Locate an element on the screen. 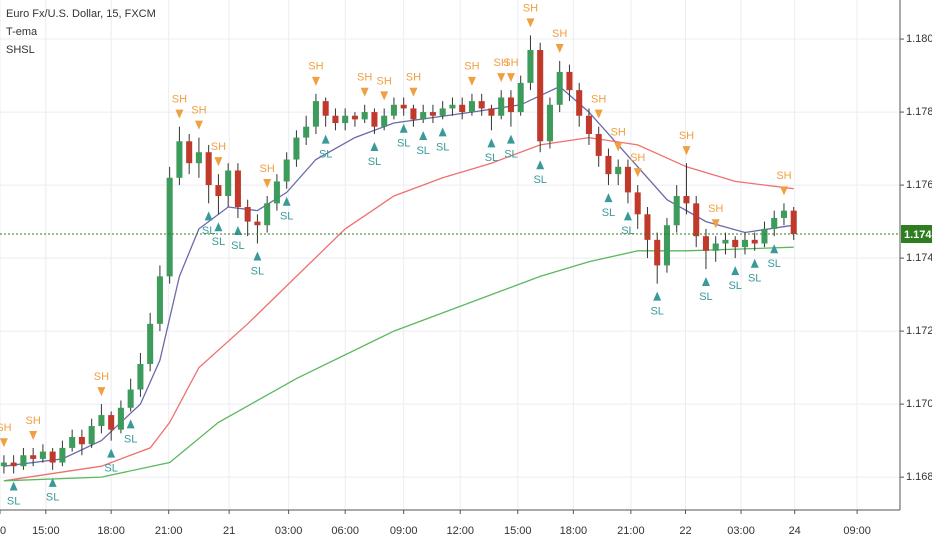 The image size is (932, 550). y-tick-label: 1.18000 is located at coordinates (919, 39).